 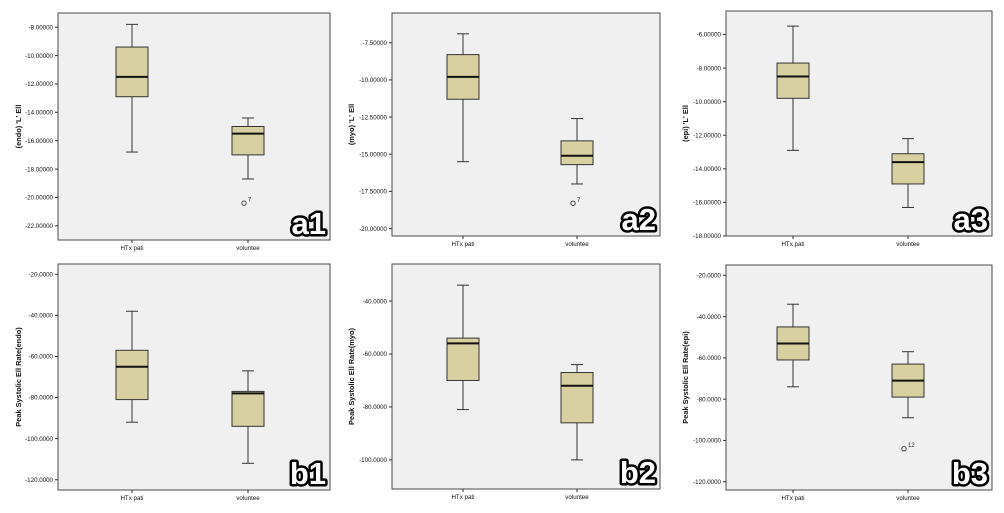 What do you see at coordinates (970, 473) in the screenshot?
I see `panel-label: b3` at bounding box center [970, 473].